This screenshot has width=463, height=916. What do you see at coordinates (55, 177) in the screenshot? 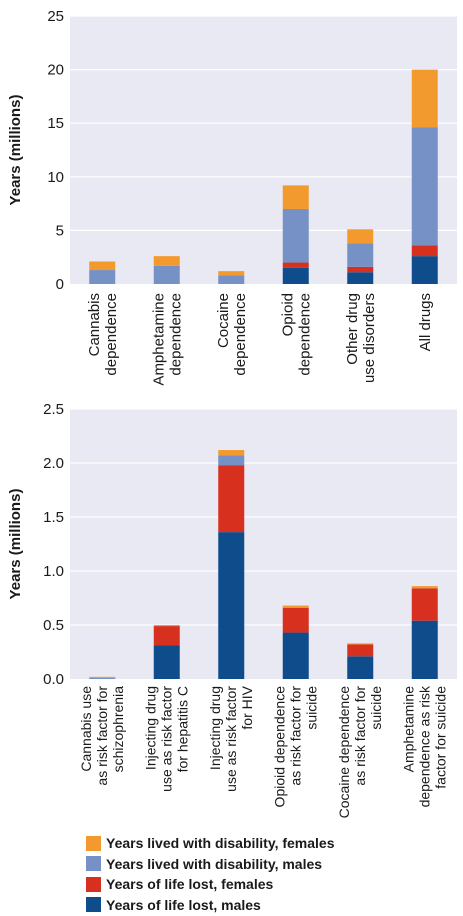
I see `y-tick-label: 10` at bounding box center [55, 177].